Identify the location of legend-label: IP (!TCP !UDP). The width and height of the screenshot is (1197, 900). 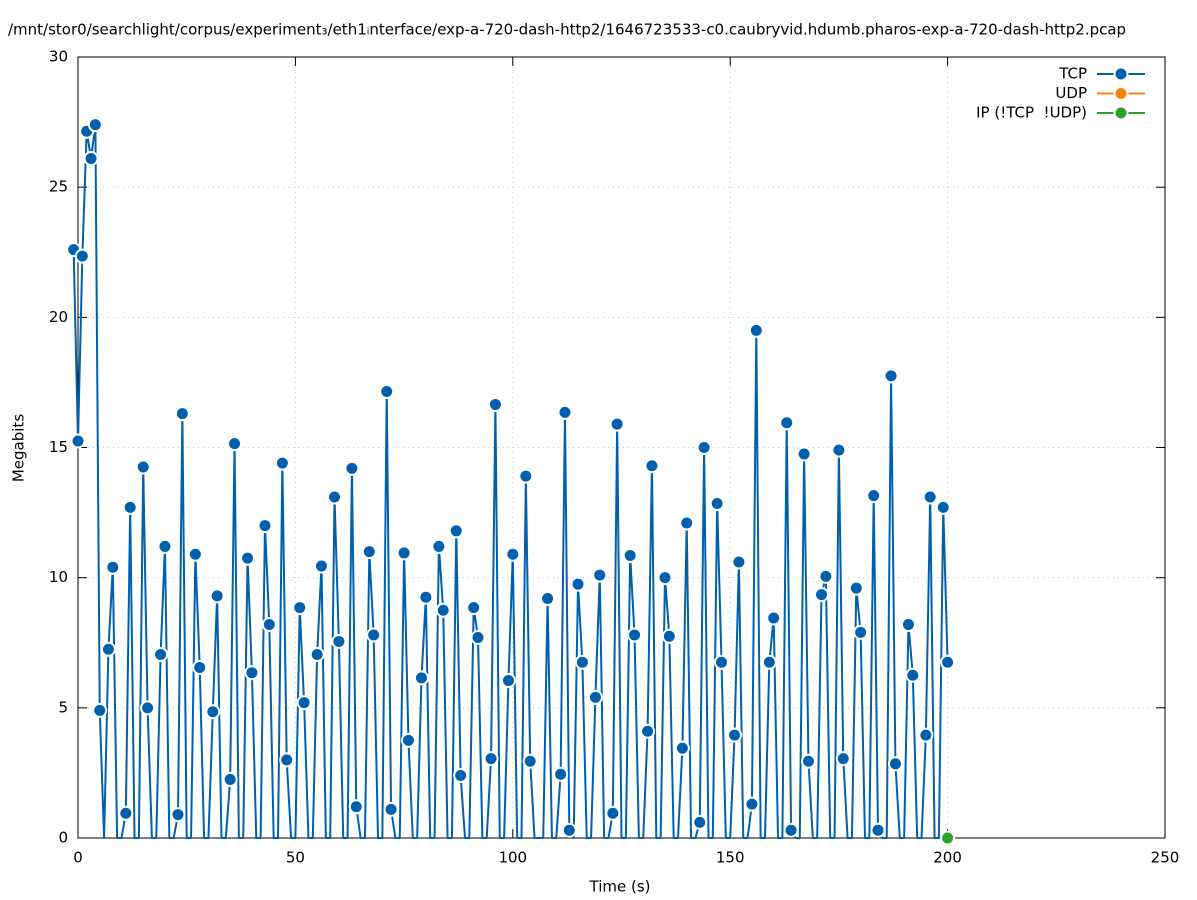
(1031, 113).